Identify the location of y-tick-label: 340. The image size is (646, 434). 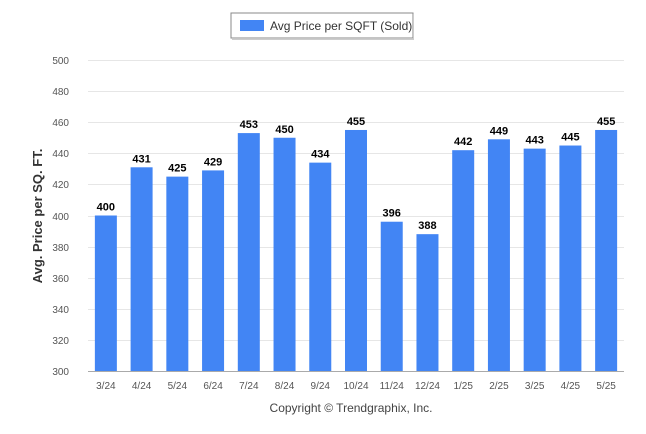
(60, 310).